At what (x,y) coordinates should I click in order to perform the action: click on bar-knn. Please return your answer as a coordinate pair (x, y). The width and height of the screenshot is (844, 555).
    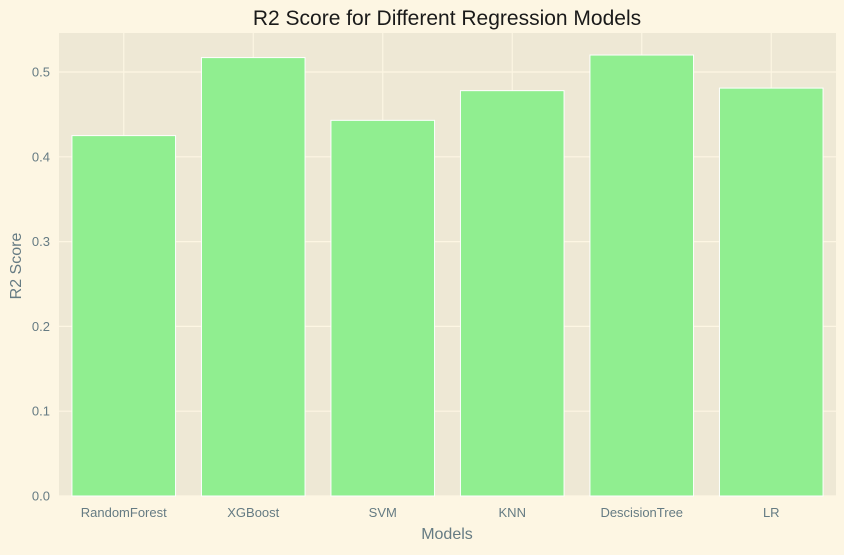
    Looking at the image, I should click on (512, 293).